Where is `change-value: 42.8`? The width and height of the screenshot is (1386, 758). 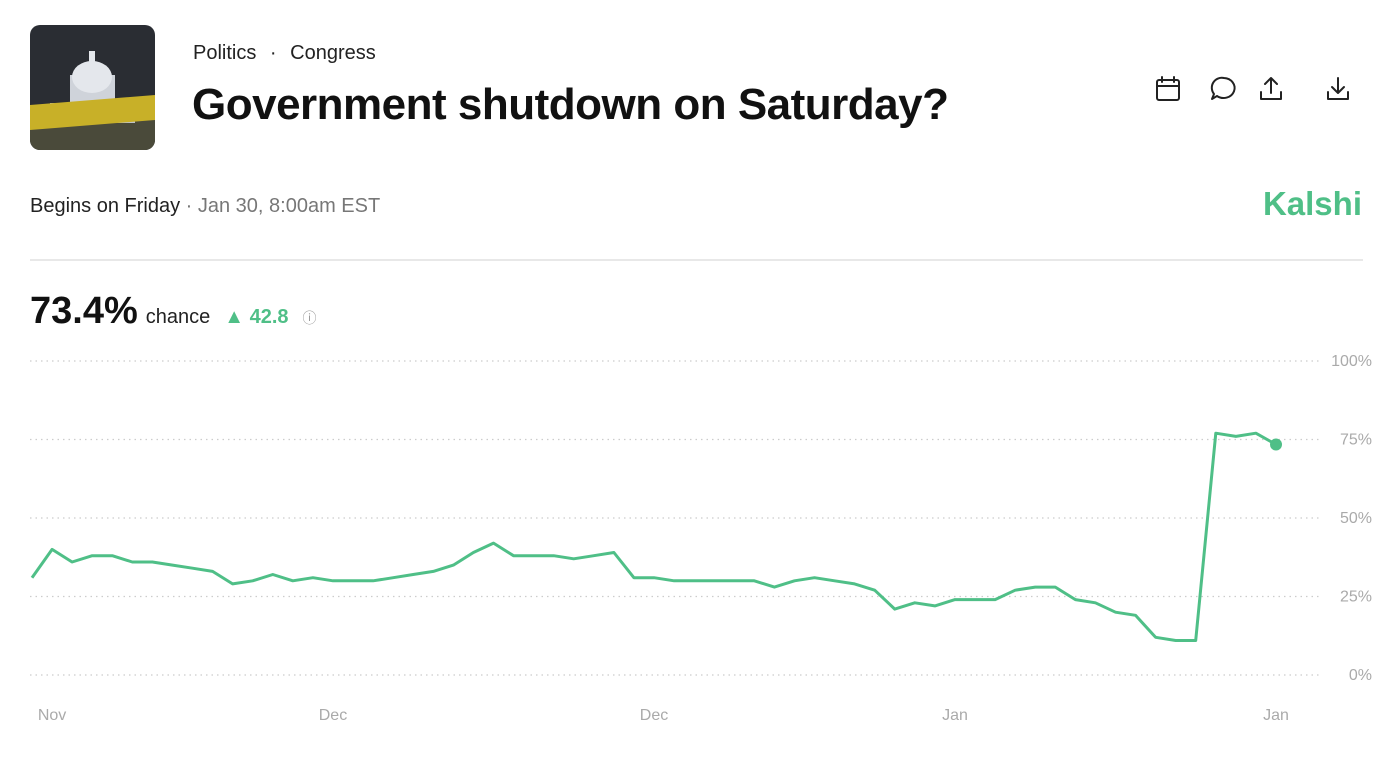
change-value: 42.8 is located at coordinates (269, 317).